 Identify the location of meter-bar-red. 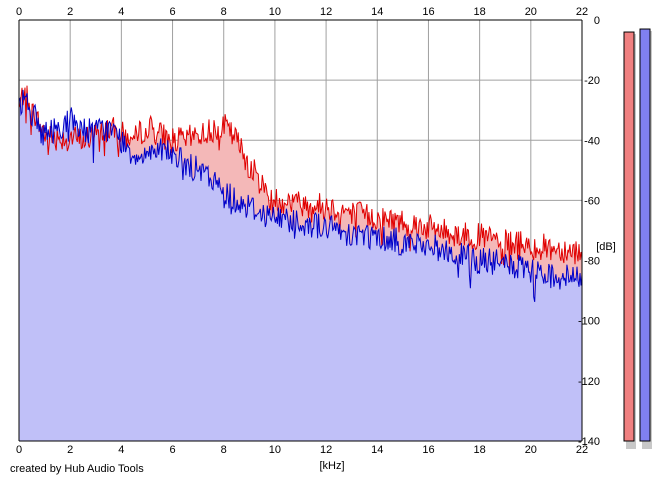
(629, 236).